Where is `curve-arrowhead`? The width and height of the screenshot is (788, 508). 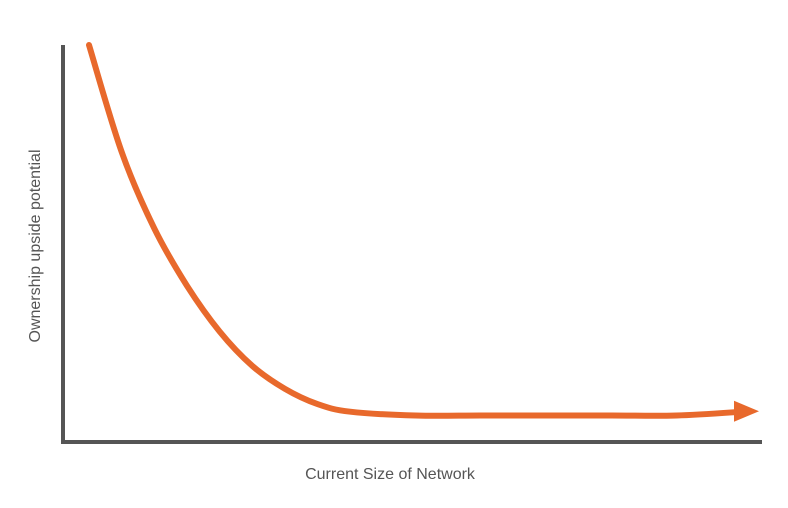 curve-arrowhead is located at coordinates (746, 411).